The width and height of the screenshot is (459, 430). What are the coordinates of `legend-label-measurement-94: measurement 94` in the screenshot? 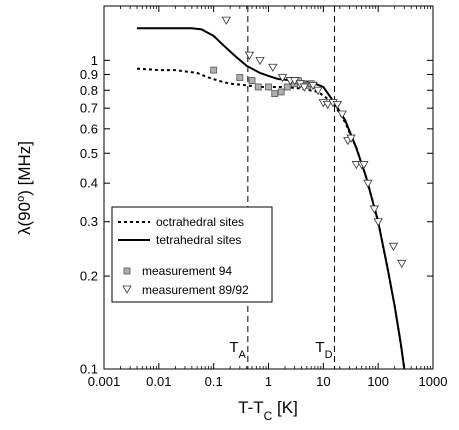 It's located at (187, 271).